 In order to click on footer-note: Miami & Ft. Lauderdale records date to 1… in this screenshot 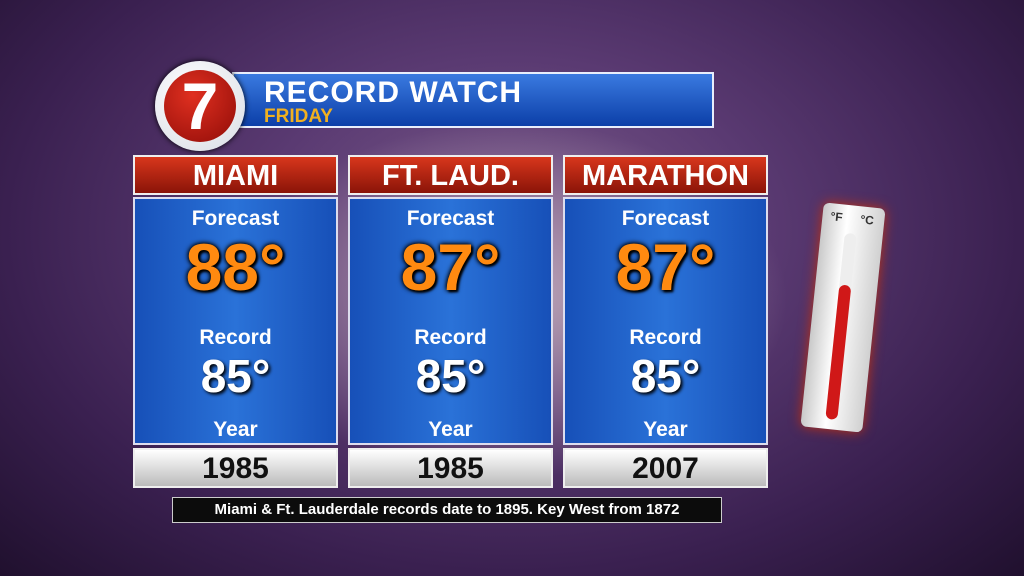, I will do `click(447, 510)`.